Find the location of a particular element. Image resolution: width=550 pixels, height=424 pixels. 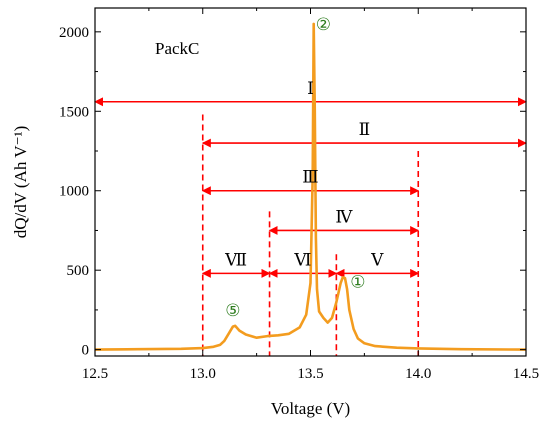

span-label: Ⅴ is located at coordinates (377, 259).